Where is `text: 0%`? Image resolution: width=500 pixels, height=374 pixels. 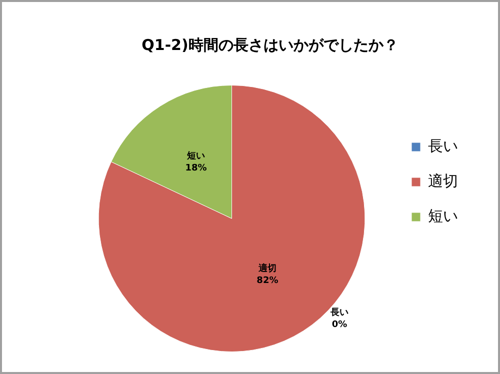 text: 0% is located at coordinates (340, 325).